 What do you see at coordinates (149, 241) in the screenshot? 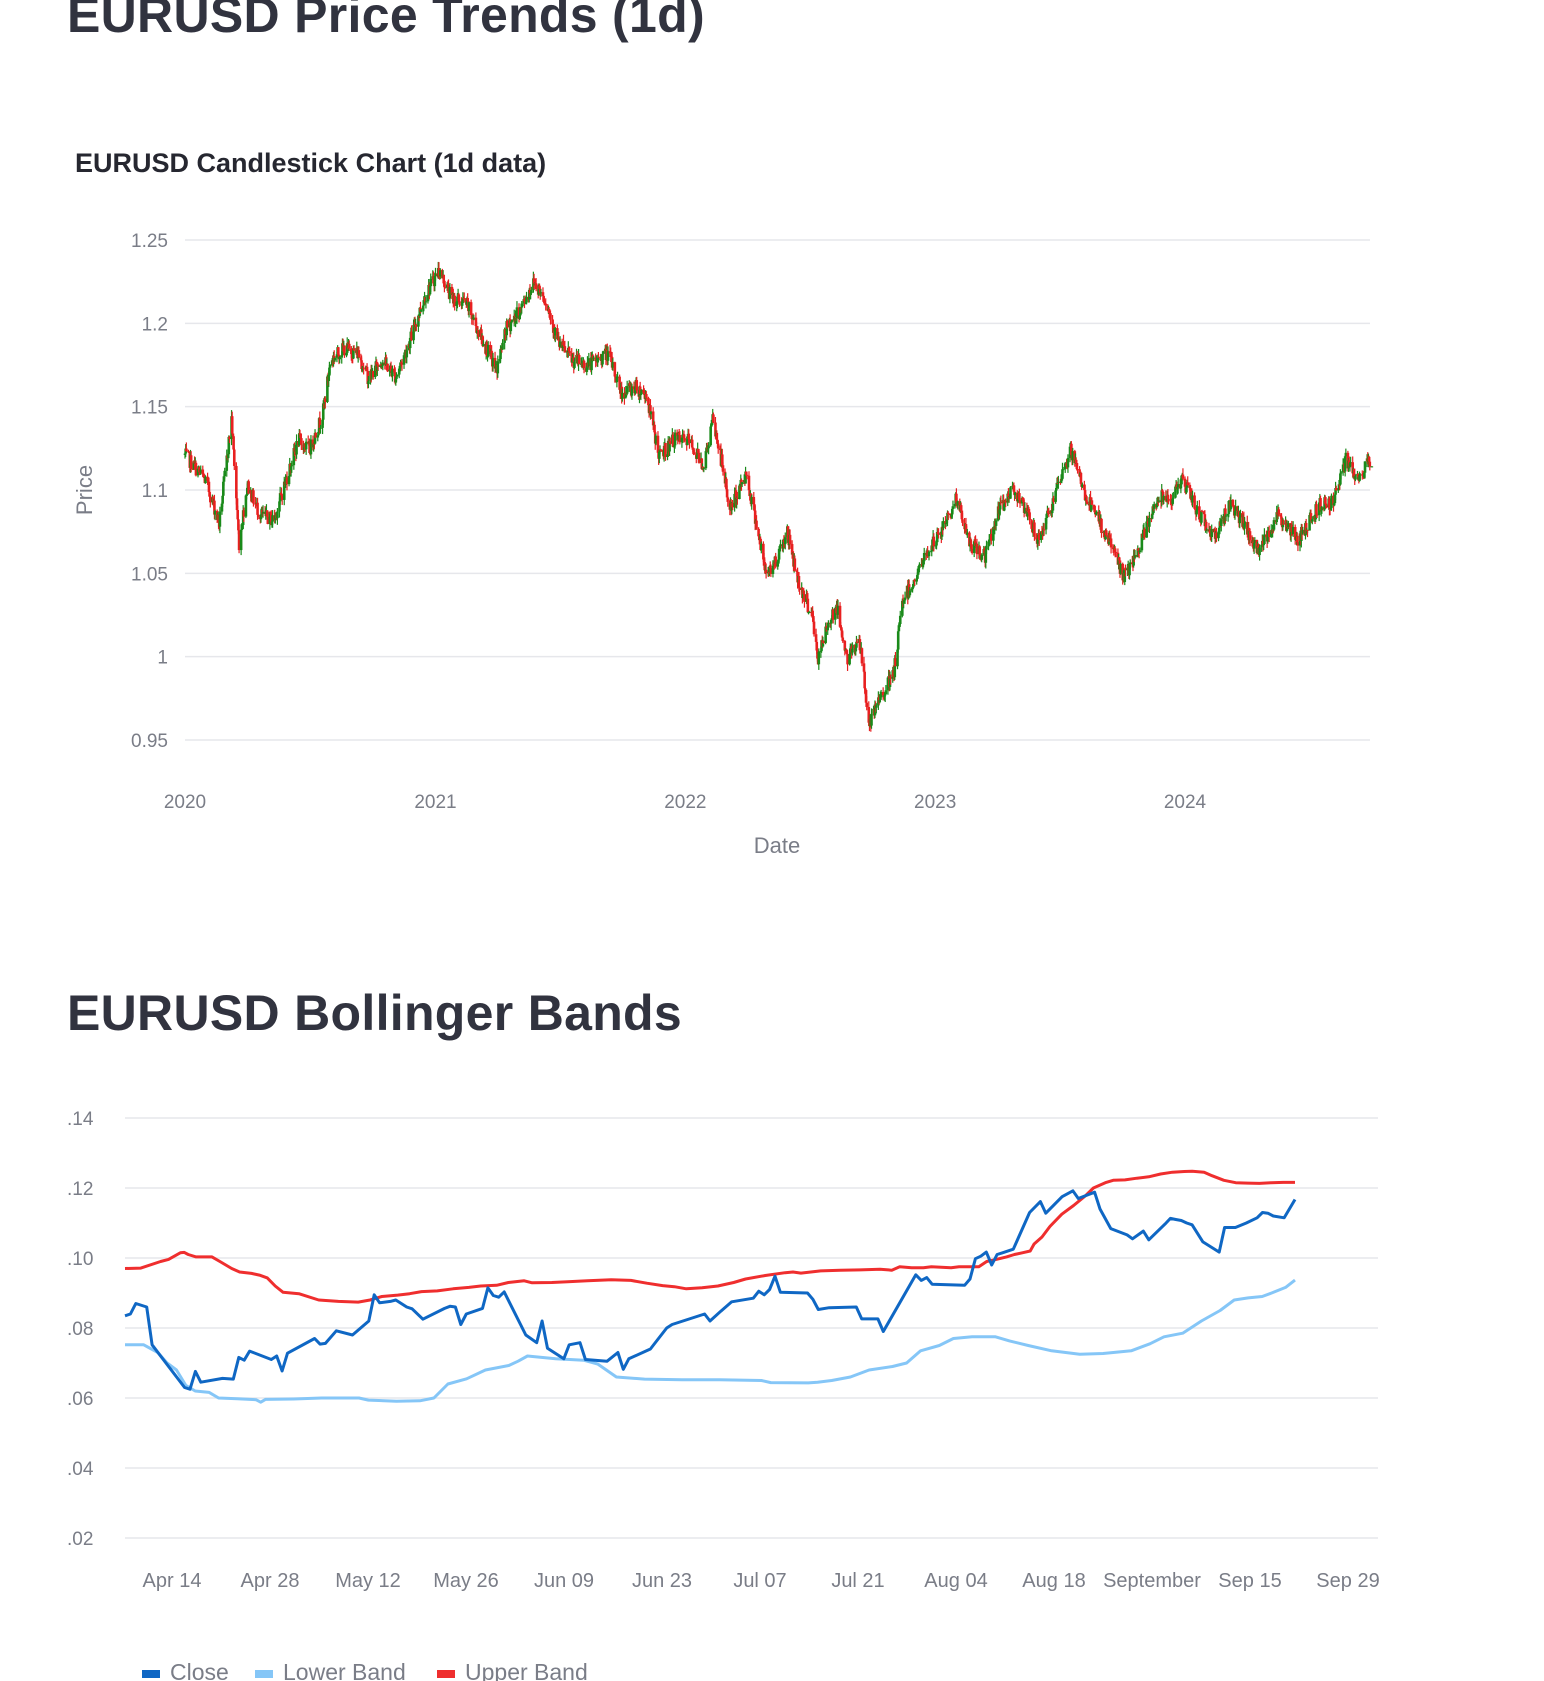
I see `y-tick-label: 1.25` at bounding box center [149, 241].